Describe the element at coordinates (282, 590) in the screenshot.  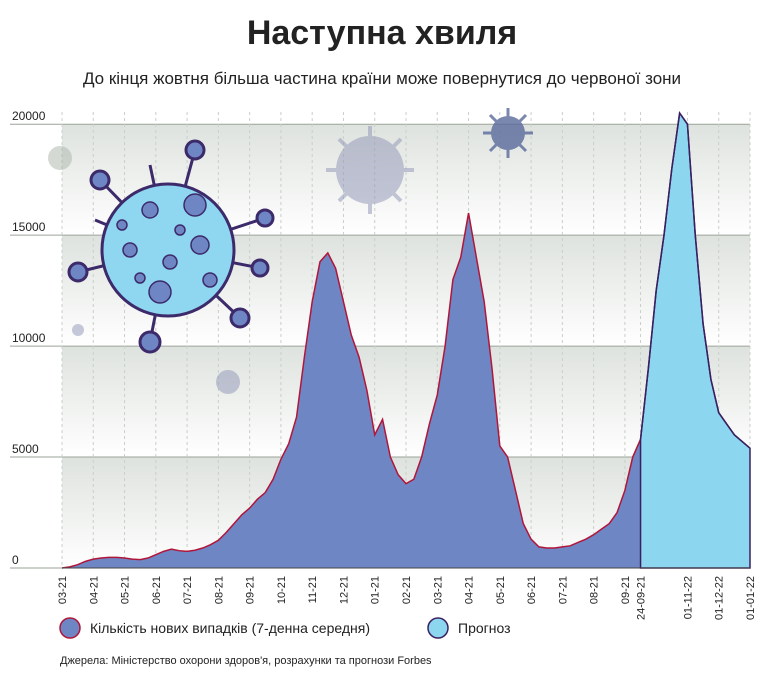
I see `x-tick-label: 10-21` at that location.